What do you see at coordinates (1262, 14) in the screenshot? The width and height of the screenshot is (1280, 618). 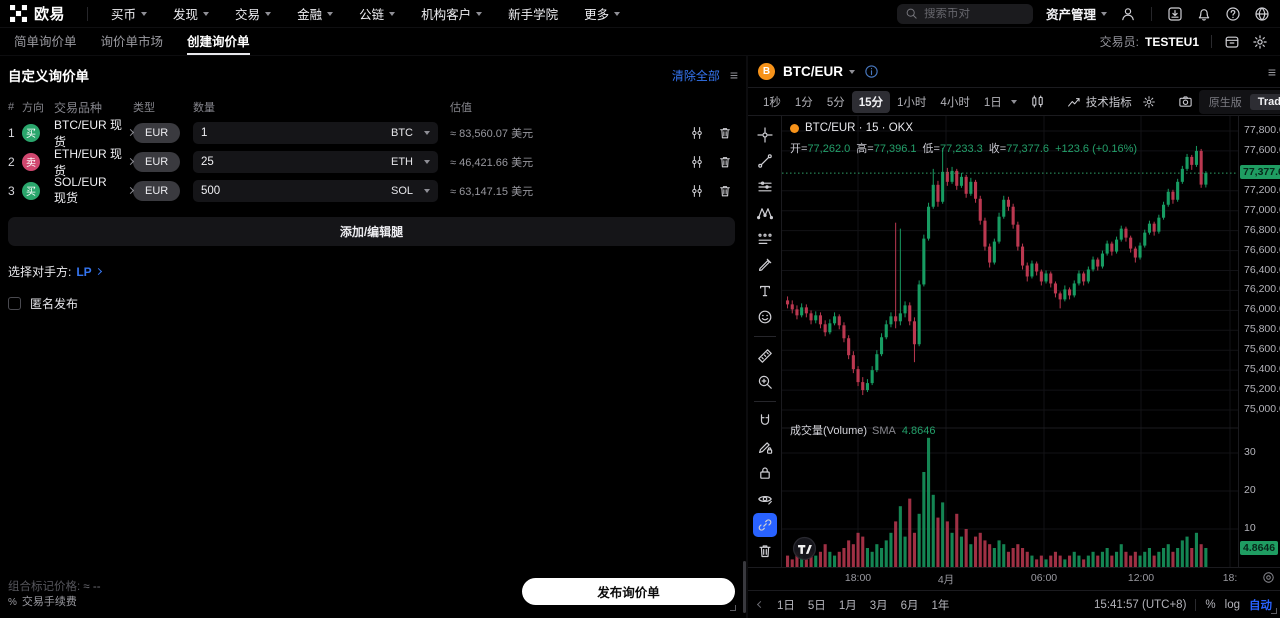 I see `globe-icon` at bounding box center [1262, 14].